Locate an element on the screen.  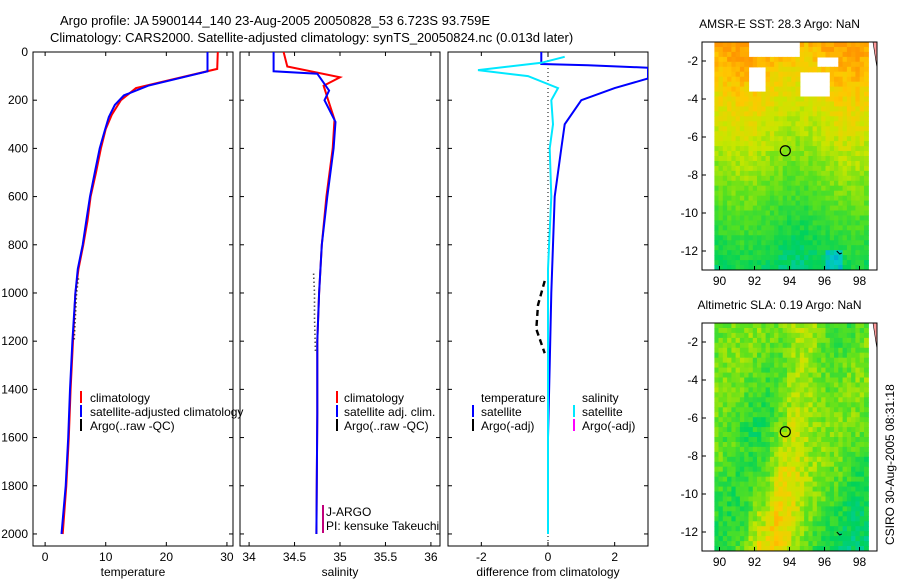
legend-swatch-argo is located at coordinates (337, 425).